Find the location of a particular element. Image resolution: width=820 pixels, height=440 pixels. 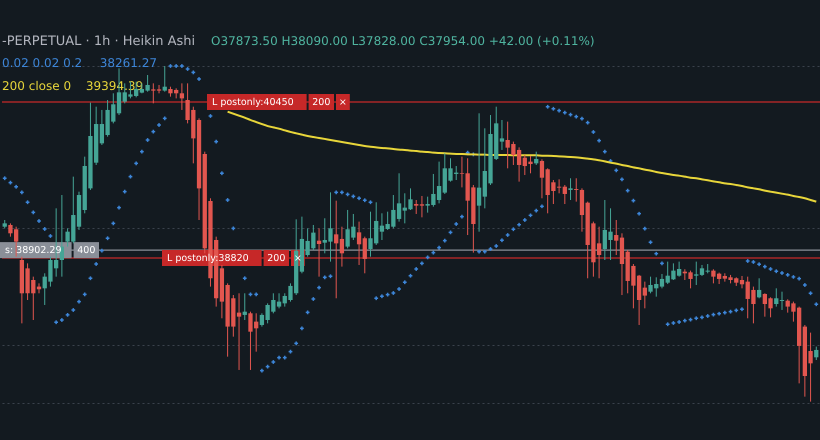

annotation: 400 is located at coordinates (86, 250).